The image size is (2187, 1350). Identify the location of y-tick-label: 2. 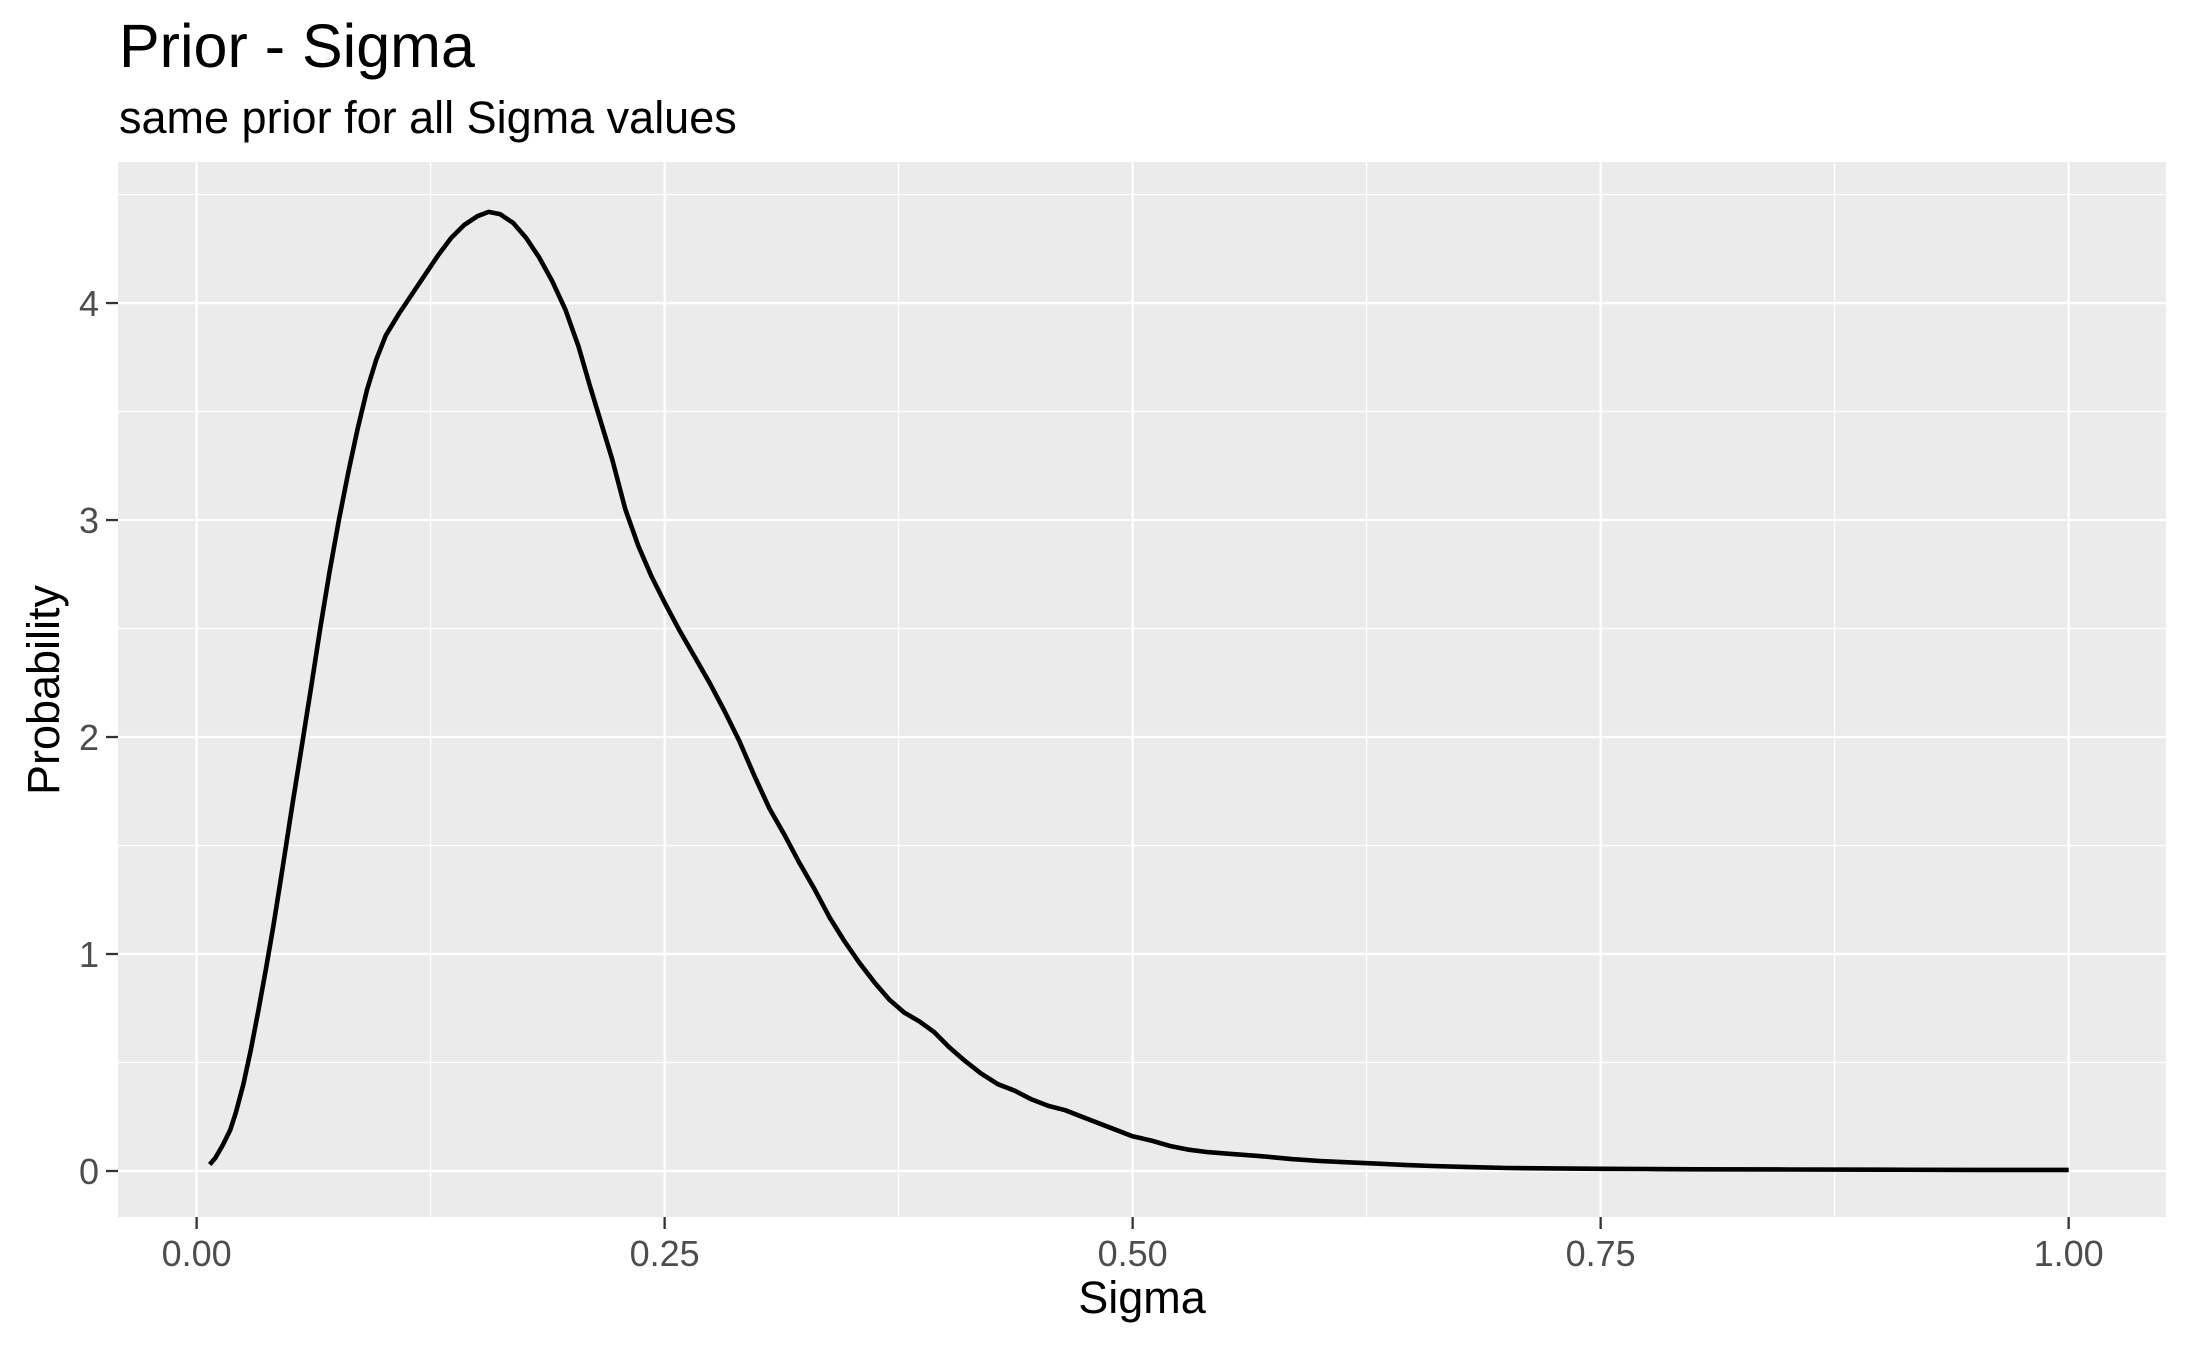
(89, 737).